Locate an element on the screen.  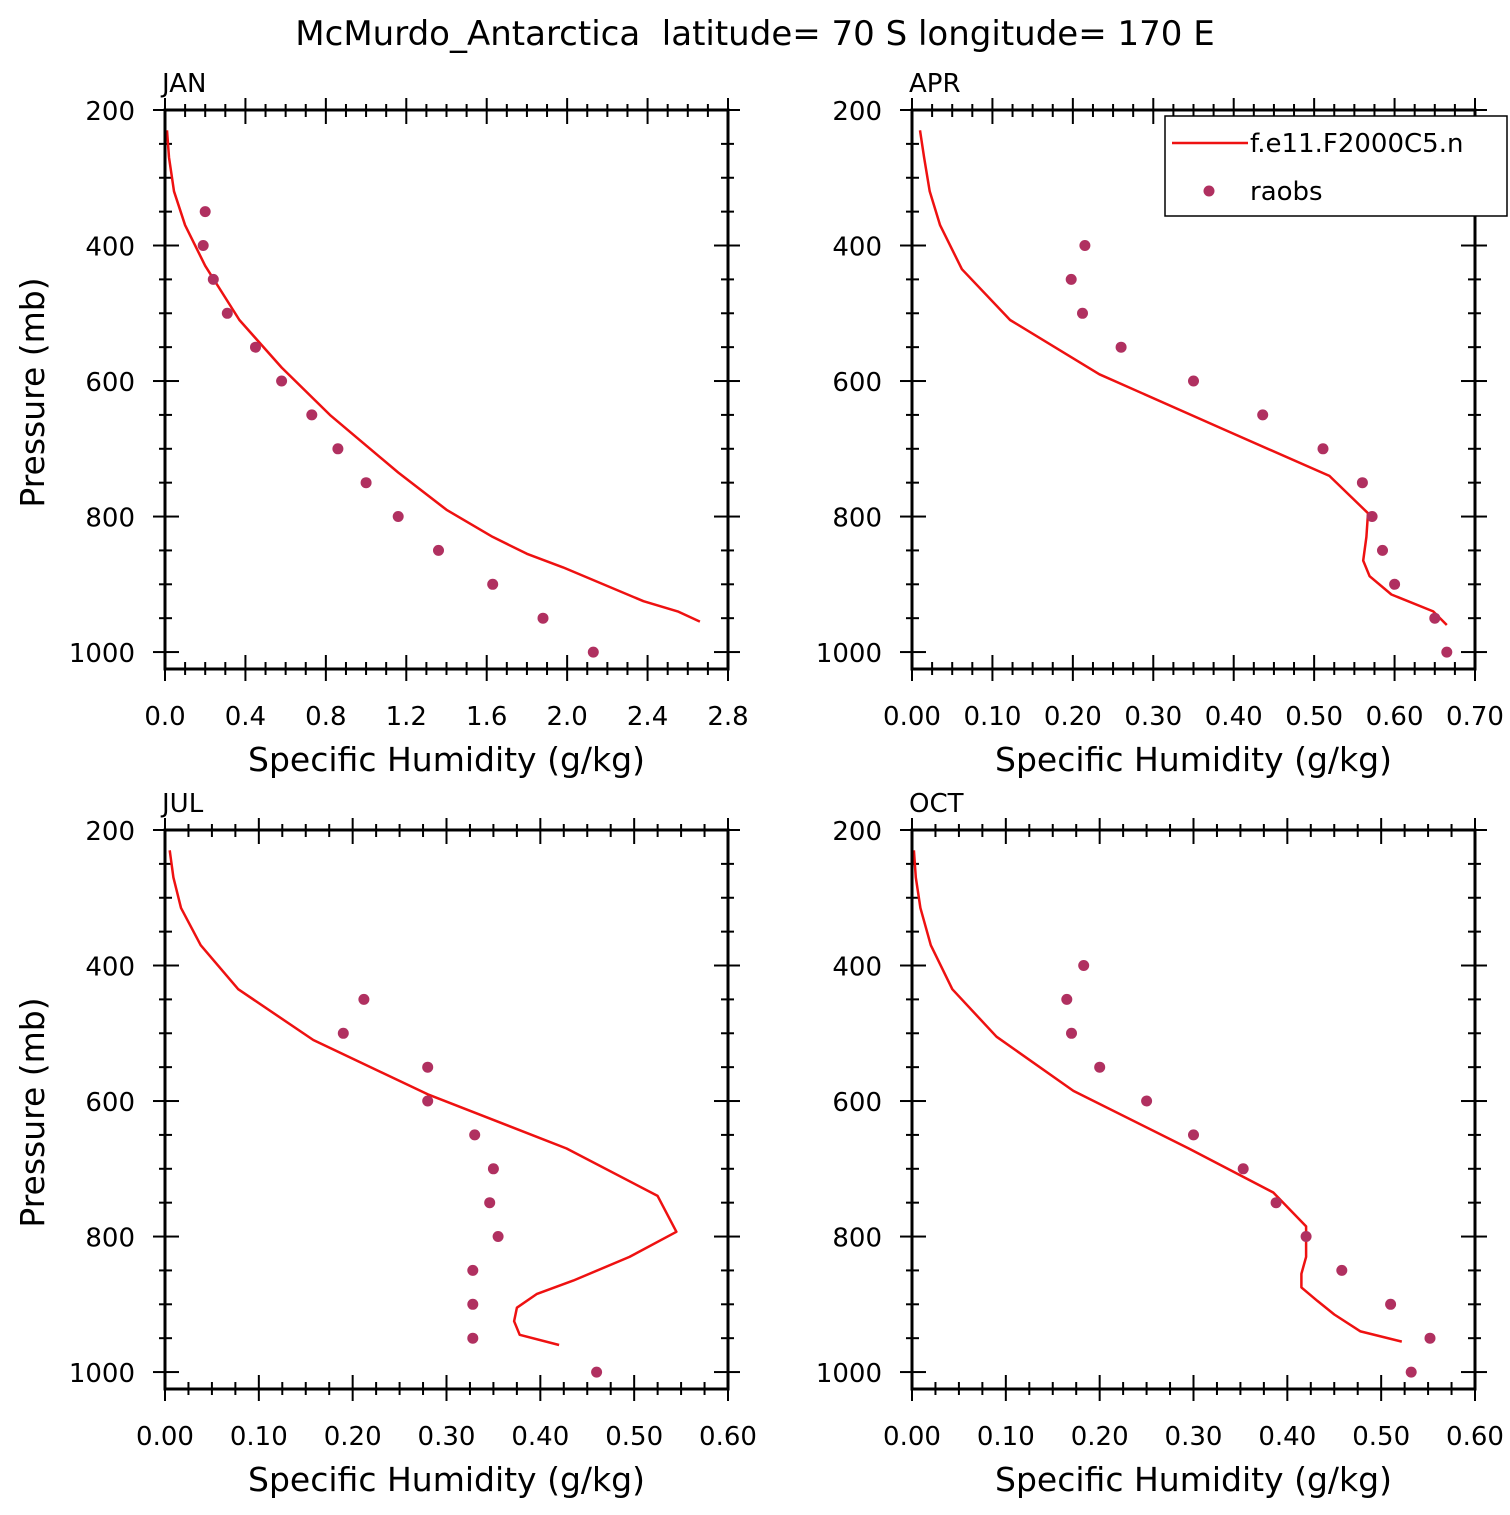
x-tick-label: 0.0 is located at coordinates (164, 717).